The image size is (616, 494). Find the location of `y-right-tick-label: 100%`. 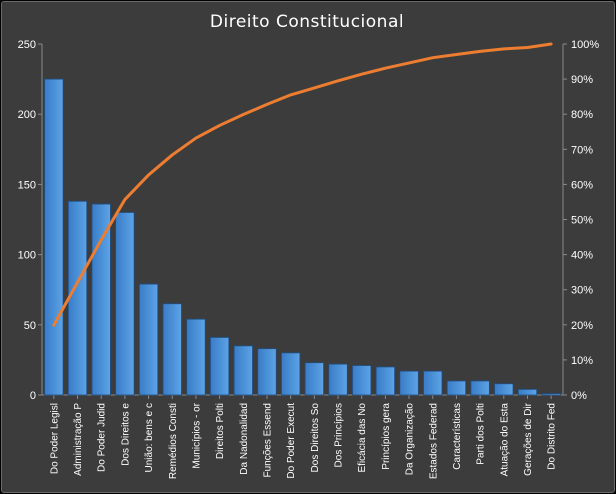

y-right-tick-label: 100% is located at coordinates (585, 45).